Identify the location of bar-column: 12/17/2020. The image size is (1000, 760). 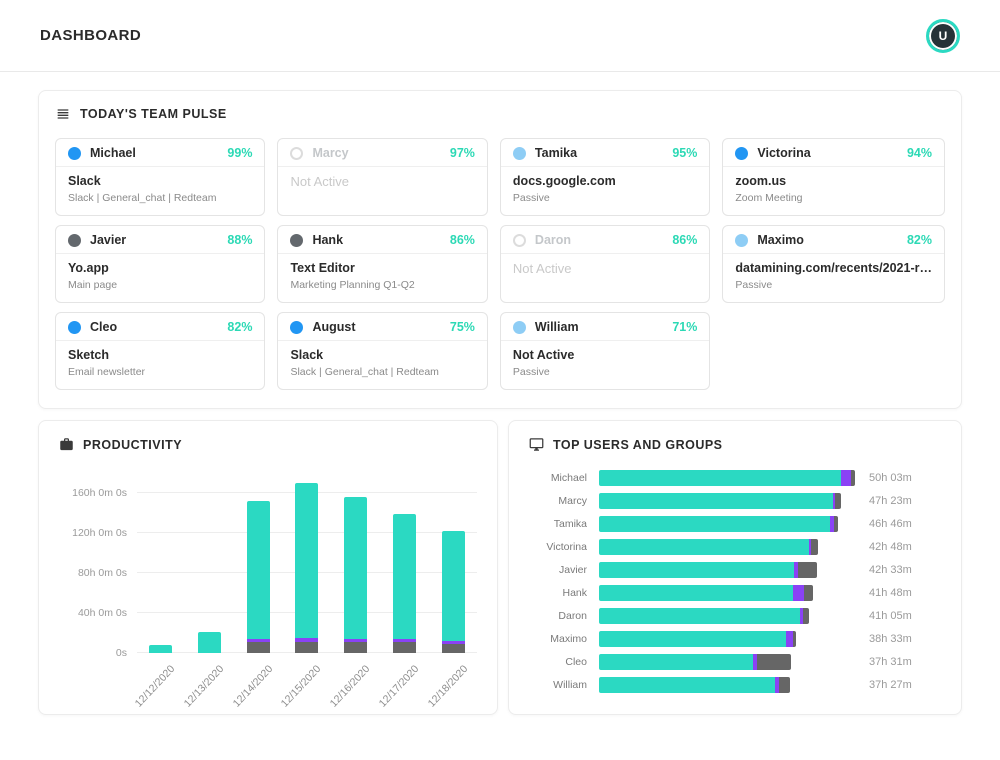
(399, 589).